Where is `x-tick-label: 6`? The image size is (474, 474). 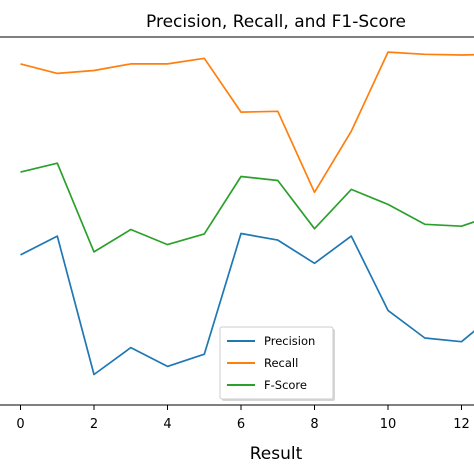 x-tick-label: 6 is located at coordinates (241, 424).